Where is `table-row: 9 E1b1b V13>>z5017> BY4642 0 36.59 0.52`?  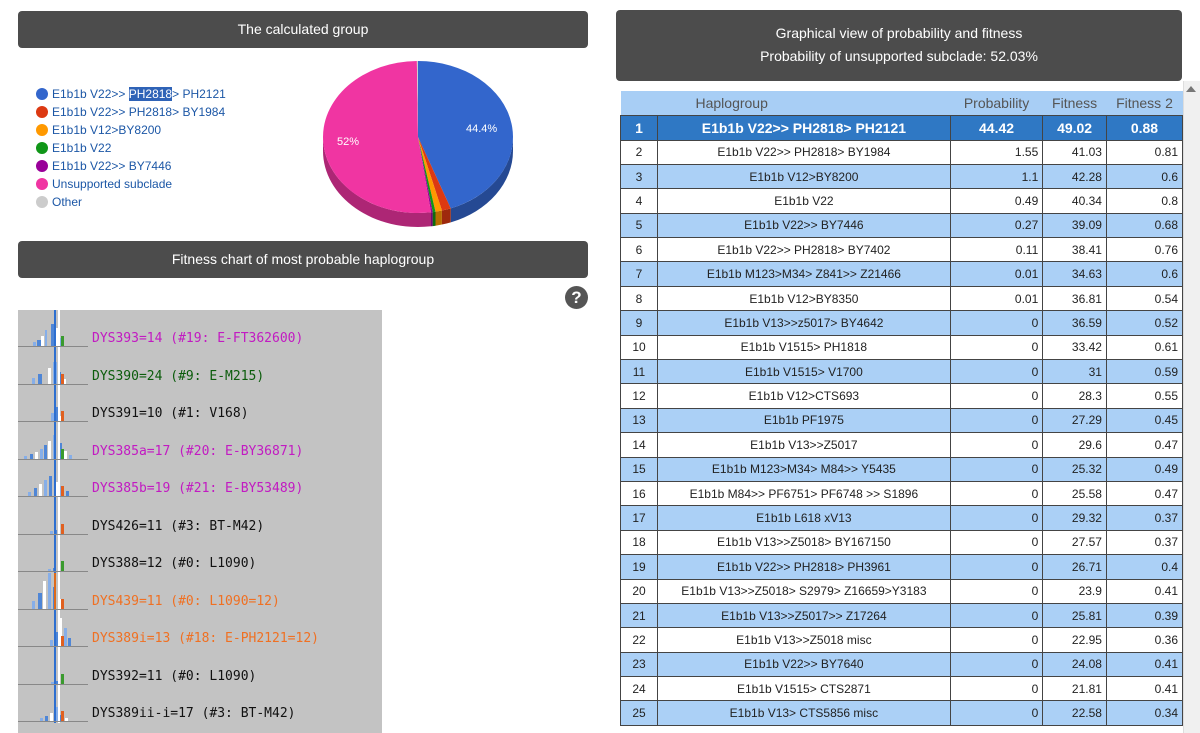 table-row: 9 E1b1b V13>>z5017> BY4642 0 36.59 0.52 is located at coordinates (902, 323).